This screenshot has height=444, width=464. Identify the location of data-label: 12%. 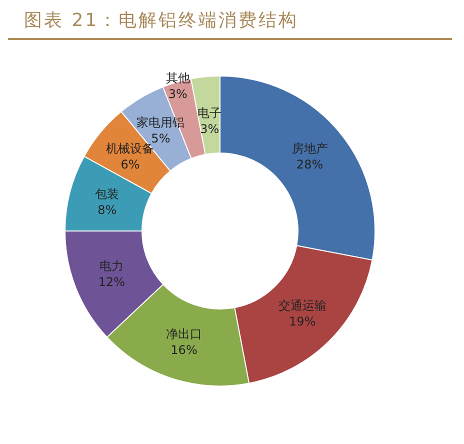
(112, 281).